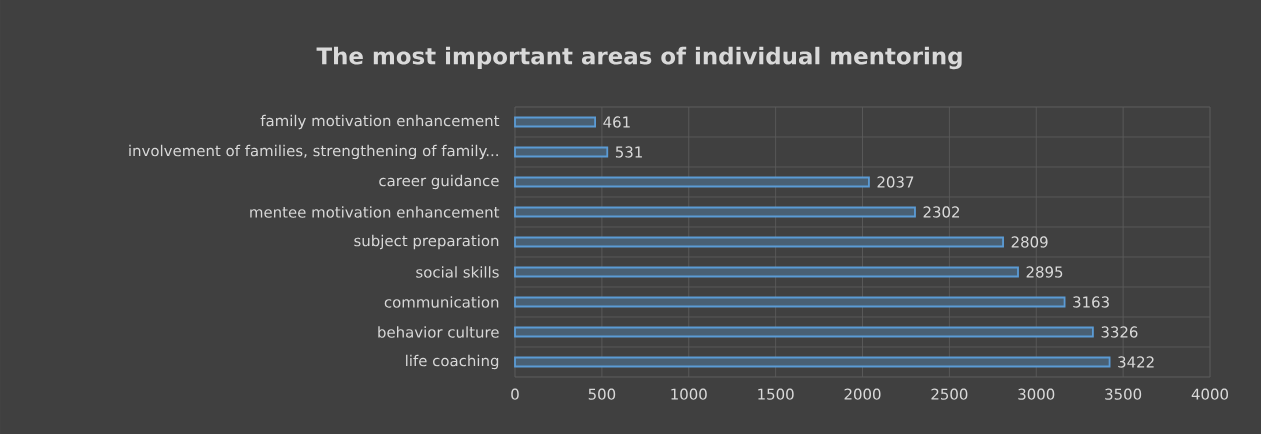 This screenshot has height=434, width=1261. I want to click on data-label: 461, so click(616, 122).